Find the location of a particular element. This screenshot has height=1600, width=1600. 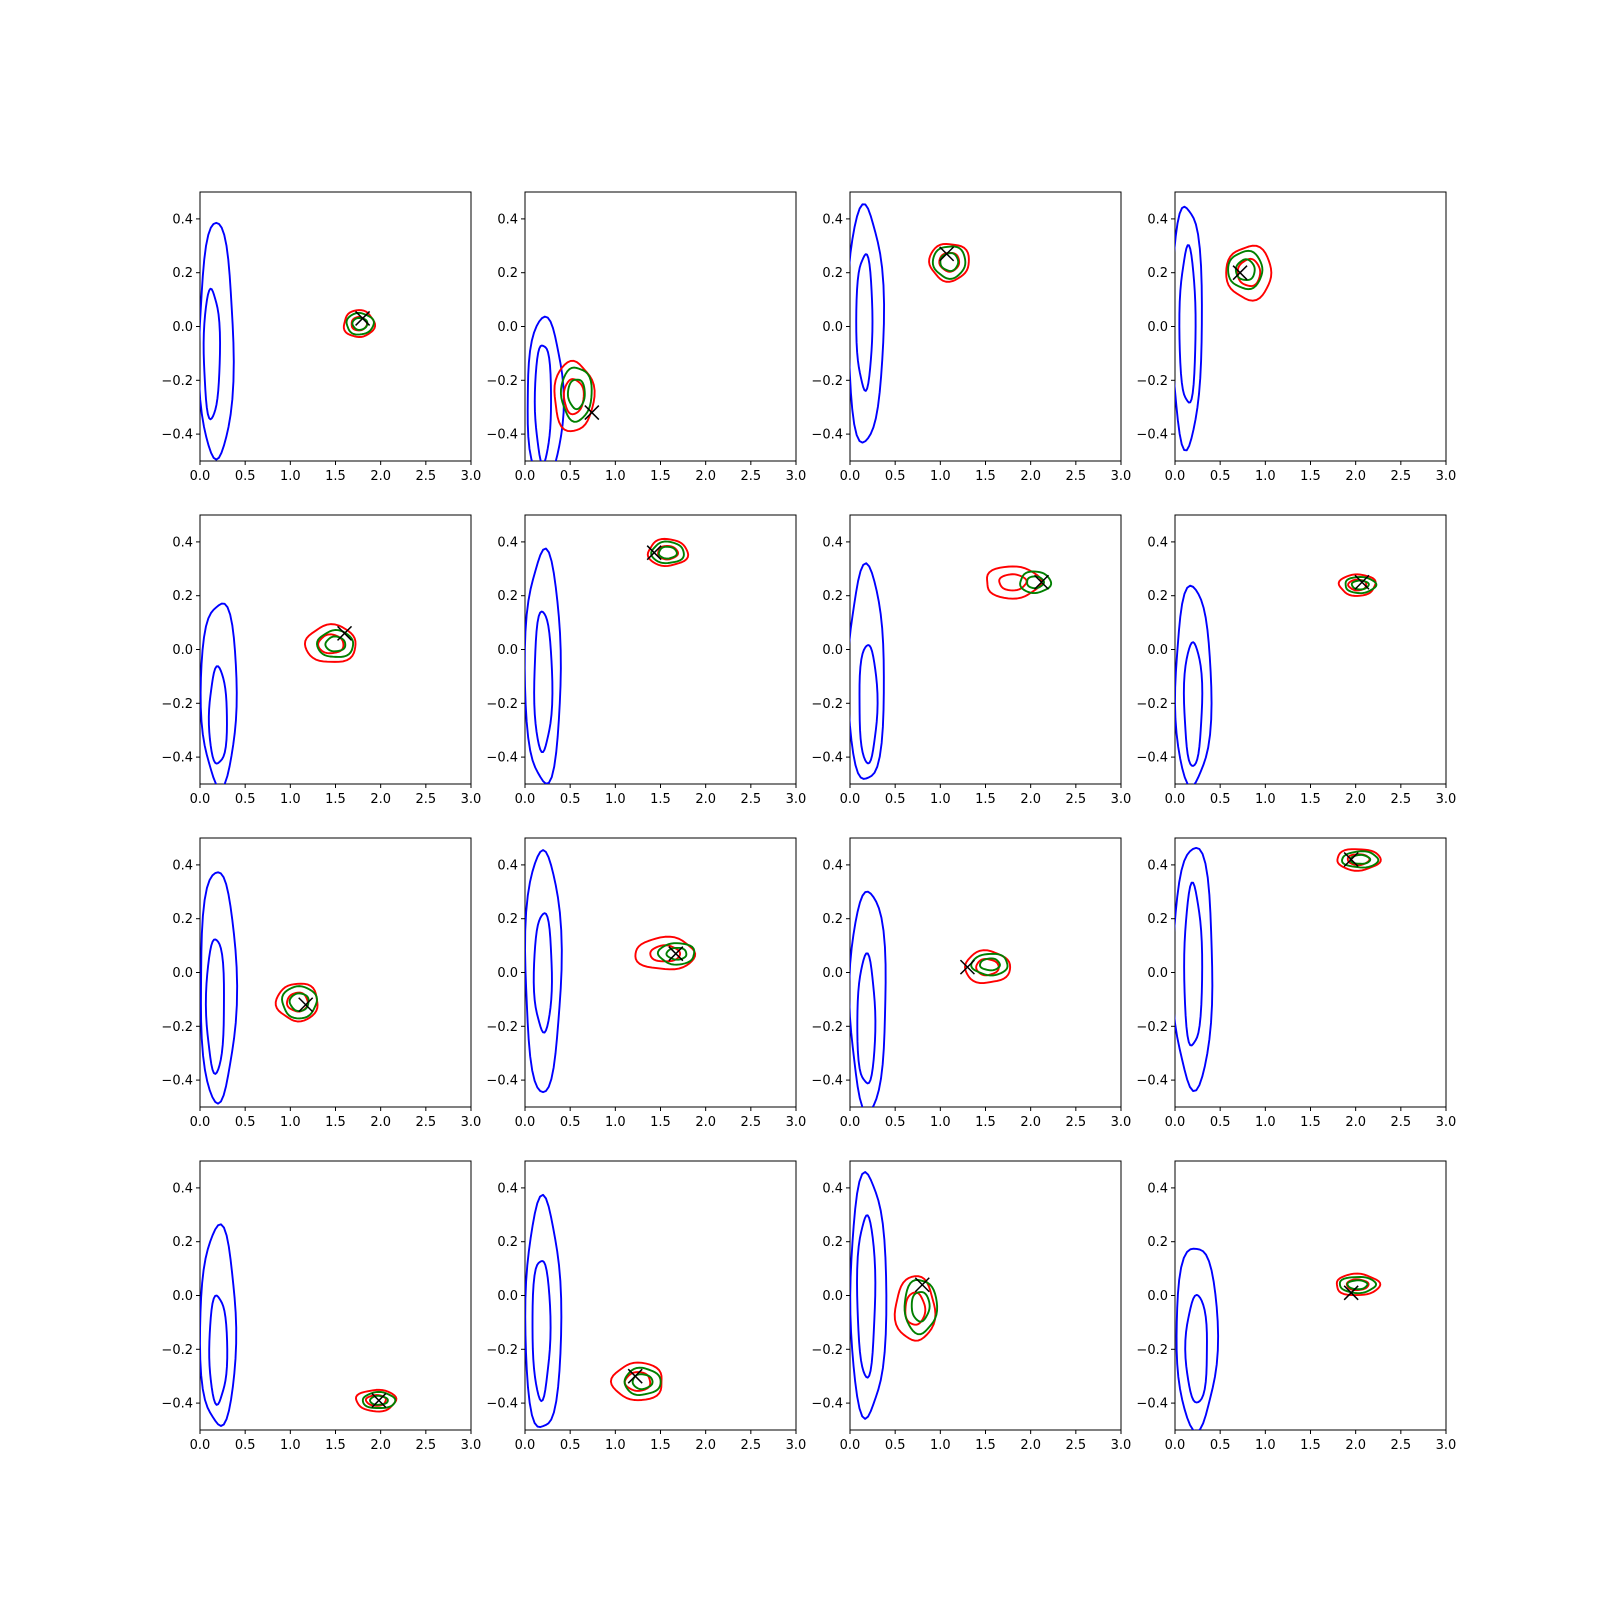

subplot-1: 0.0 0.5 1.0 1.5 2.0 2.5 3.0 0.4 0.2 0.0 −0.2 −0.4 is located at coordinates (321, 337).